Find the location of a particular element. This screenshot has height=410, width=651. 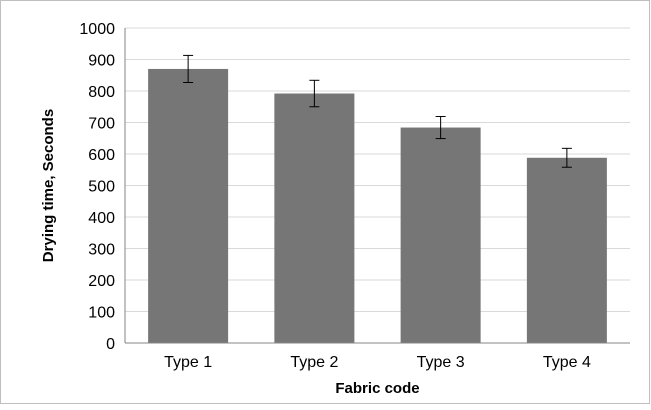

y-tick-label: 900 is located at coordinates (101, 61).